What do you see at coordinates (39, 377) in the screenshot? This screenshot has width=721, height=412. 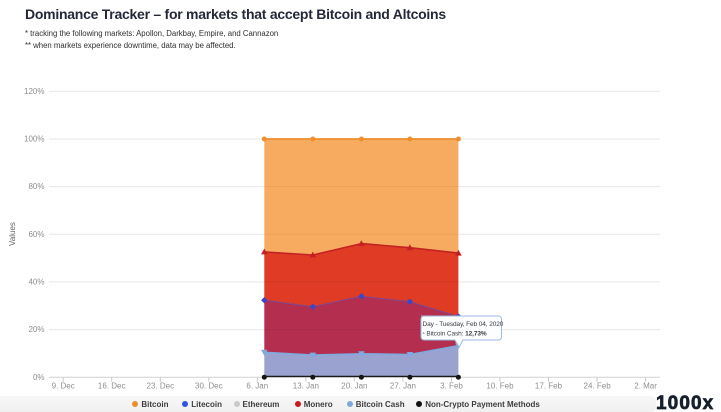 I see `svg-text: 0%` at bounding box center [39, 377].